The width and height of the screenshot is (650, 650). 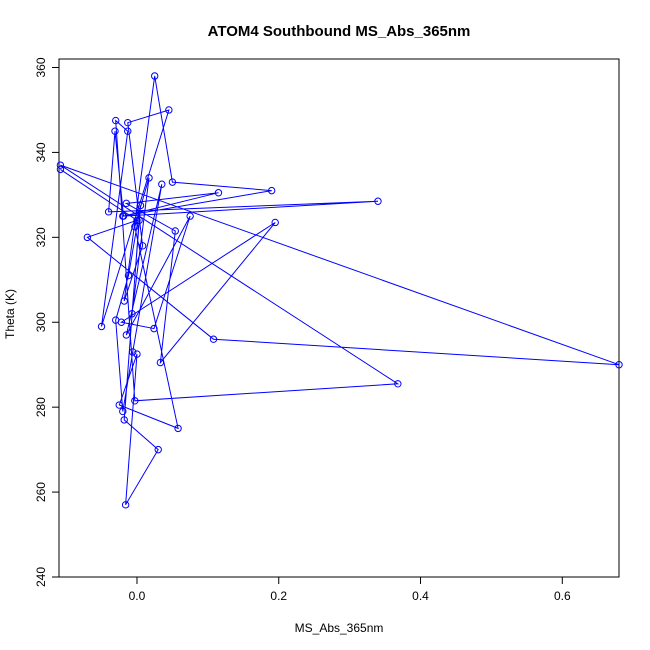 I want to click on y-tick-label: 360, so click(x=41, y=67).